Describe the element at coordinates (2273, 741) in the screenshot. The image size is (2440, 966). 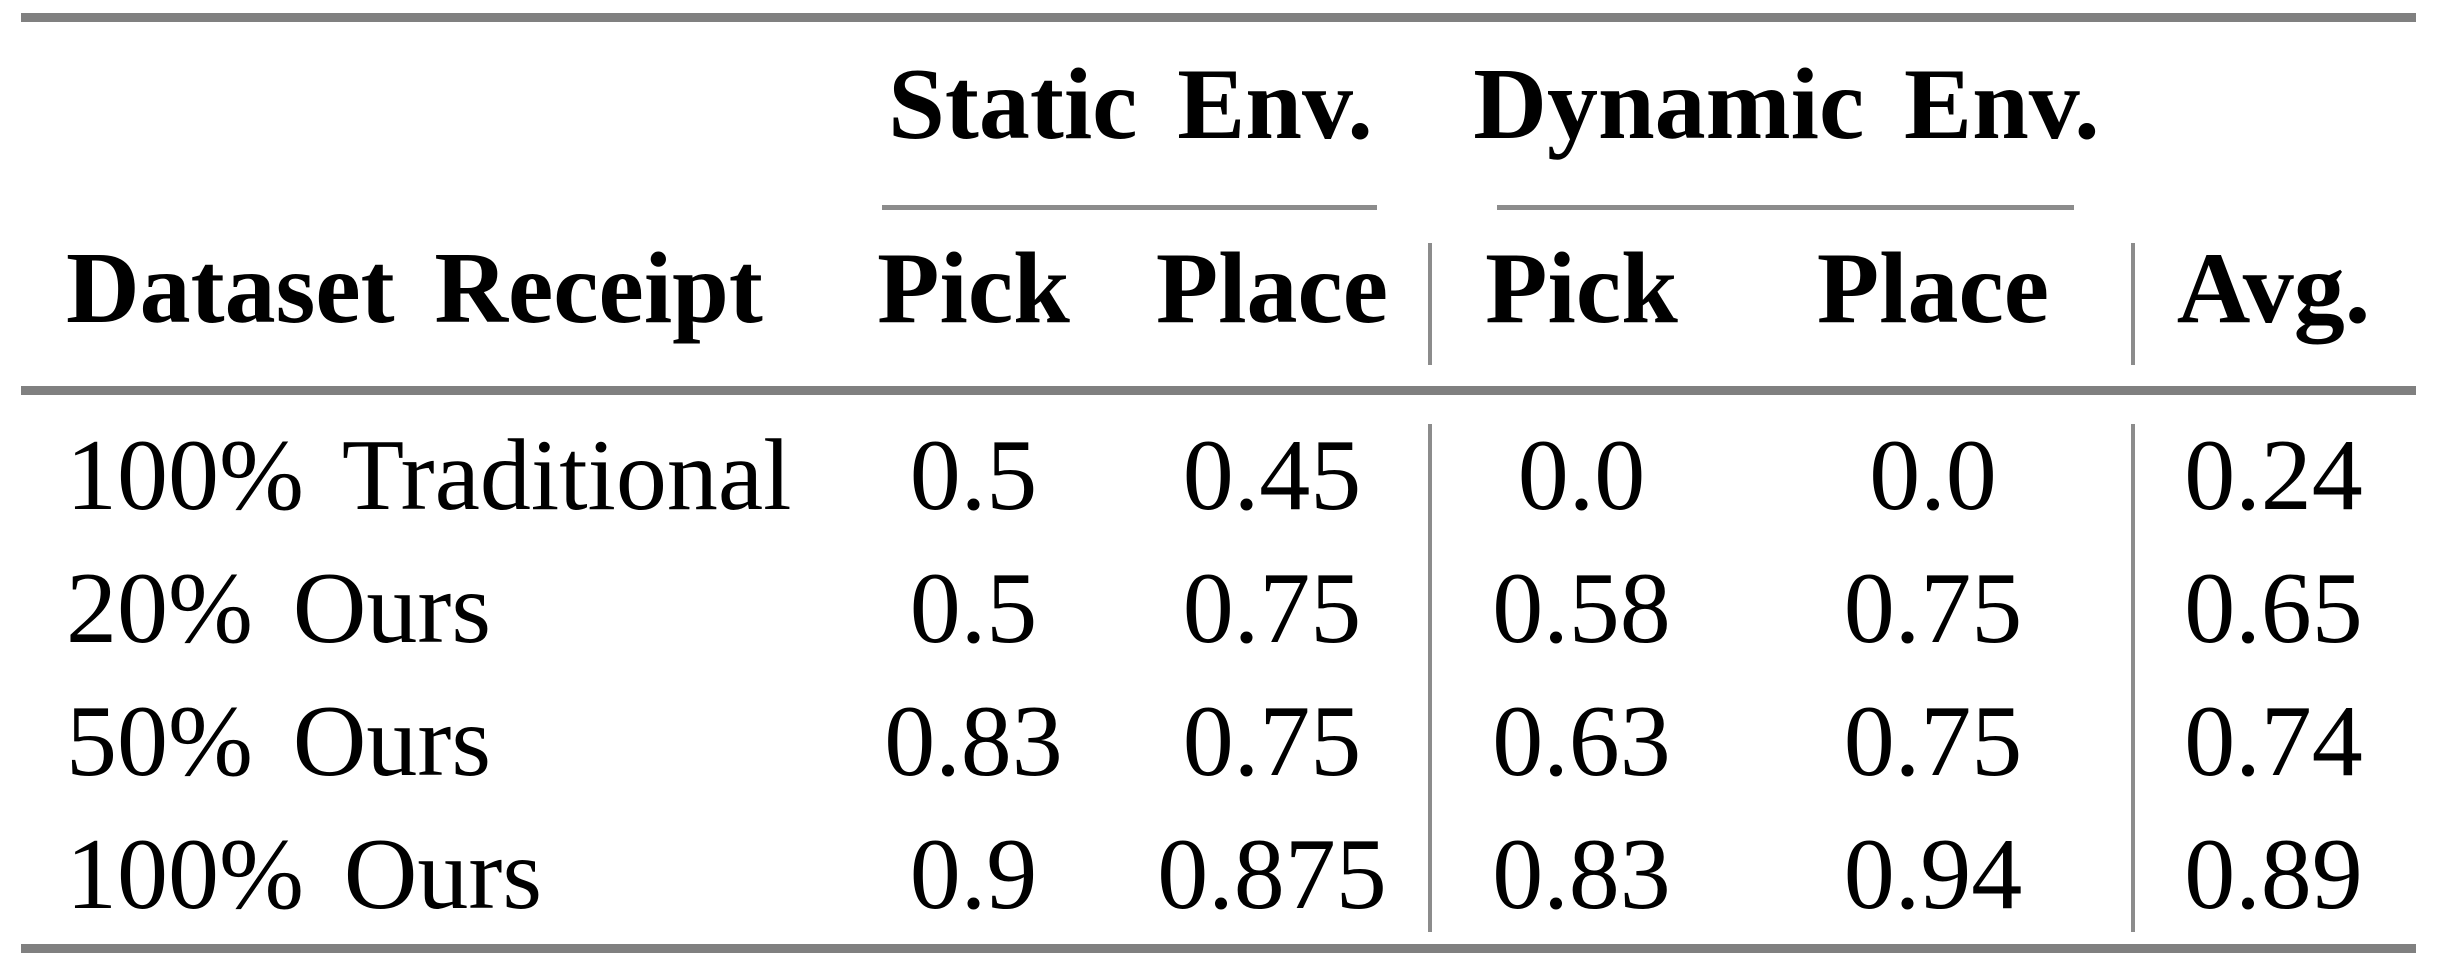
I see `cell-avg: 0.74` at that location.